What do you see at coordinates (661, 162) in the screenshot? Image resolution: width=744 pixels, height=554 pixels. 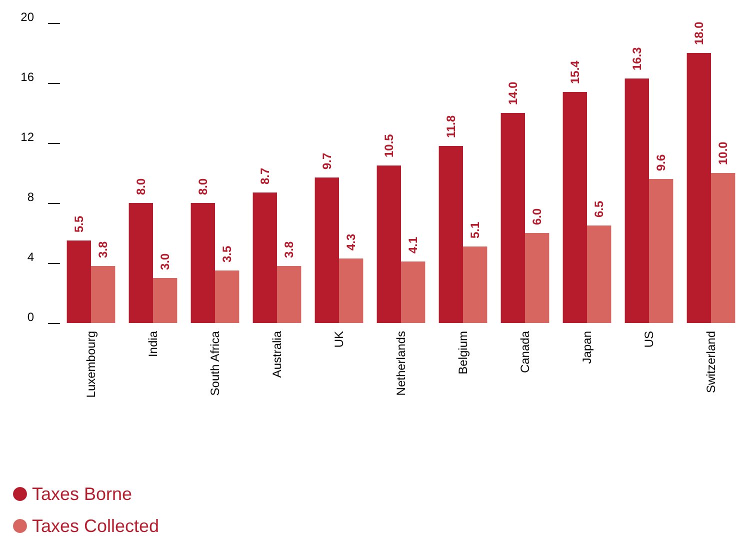 I see `data-label: 9.6` at bounding box center [661, 162].